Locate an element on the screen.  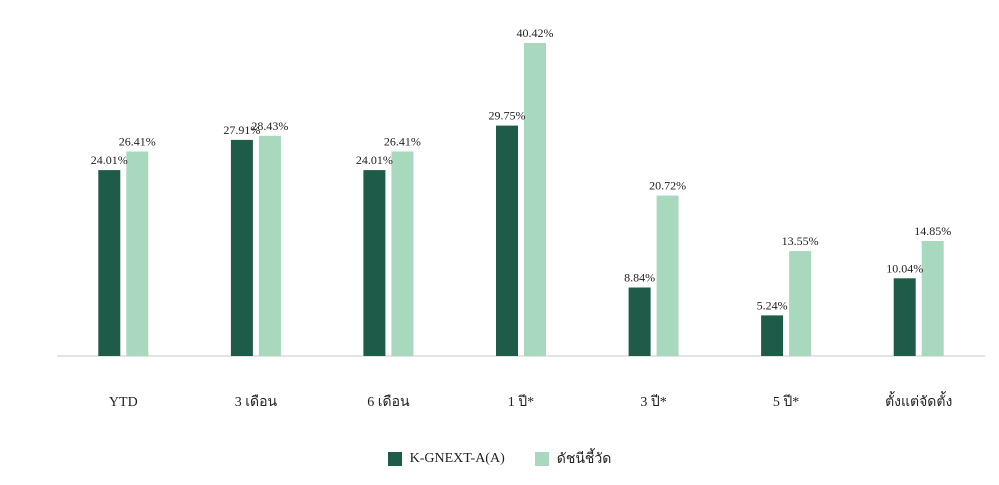
data-label-s2-4: 40.42% is located at coordinates (535, 33).